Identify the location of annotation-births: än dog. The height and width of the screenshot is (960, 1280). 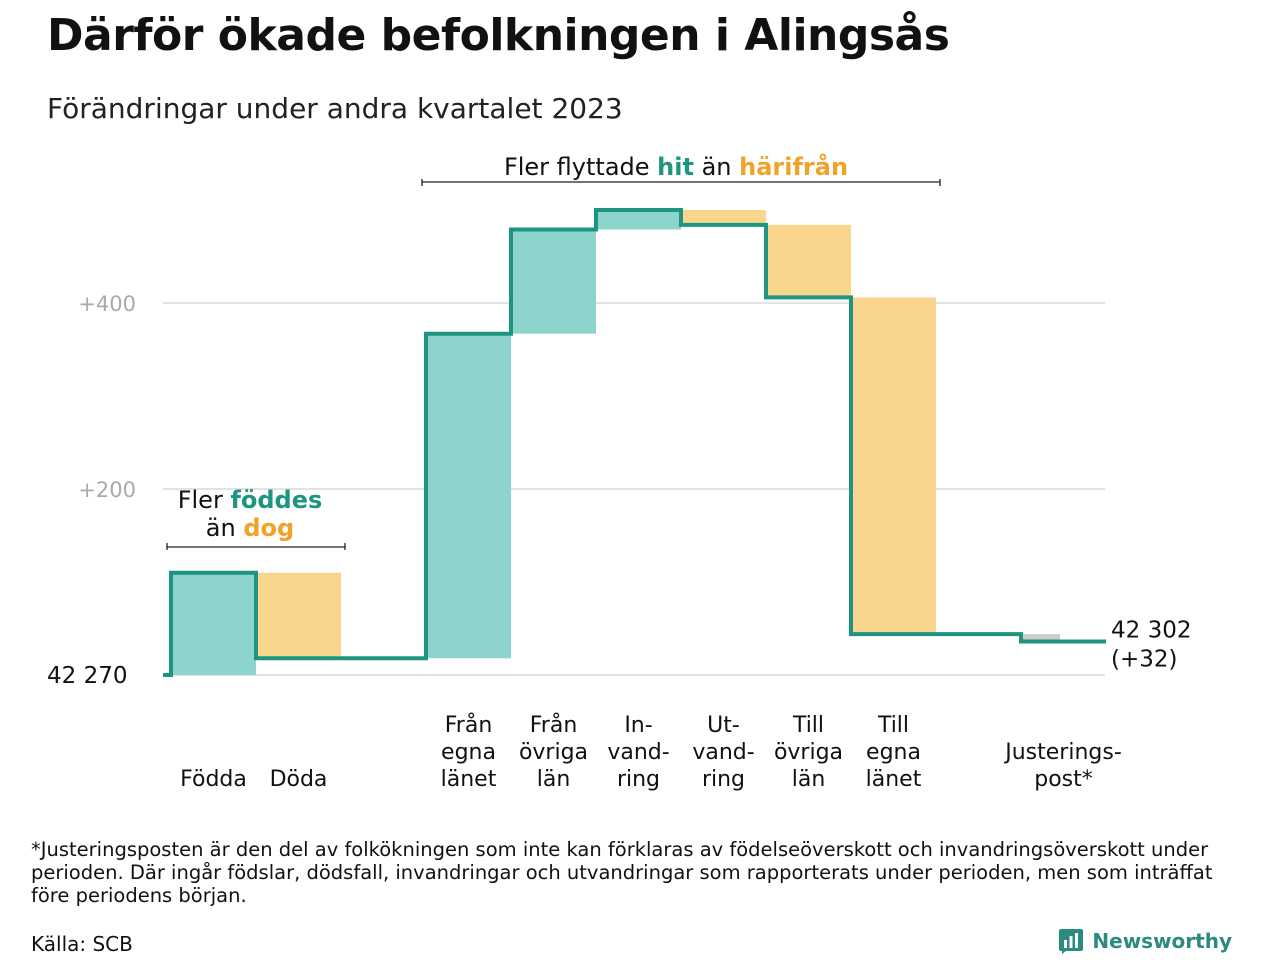
(250, 528).